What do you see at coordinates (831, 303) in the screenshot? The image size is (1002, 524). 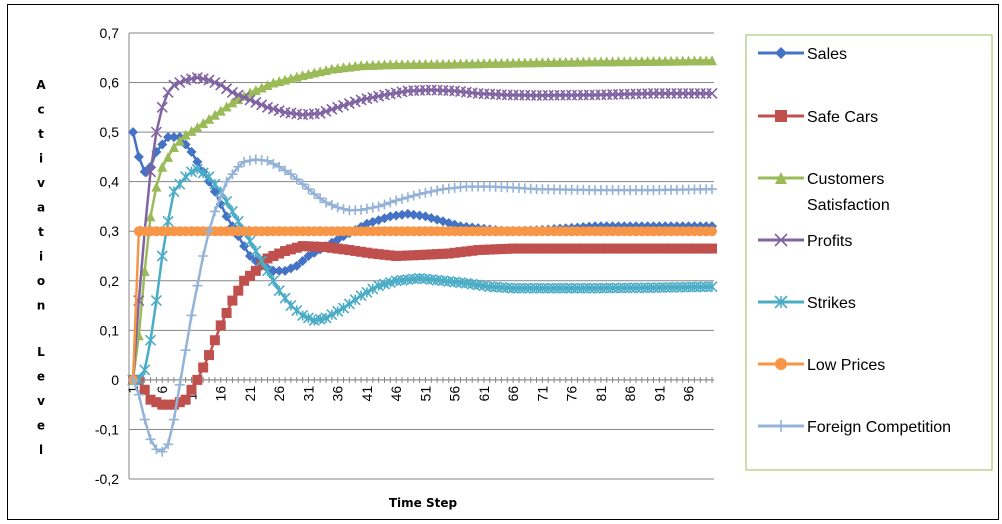 I see `legend-label: Strikes` at bounding box center [831, 303].